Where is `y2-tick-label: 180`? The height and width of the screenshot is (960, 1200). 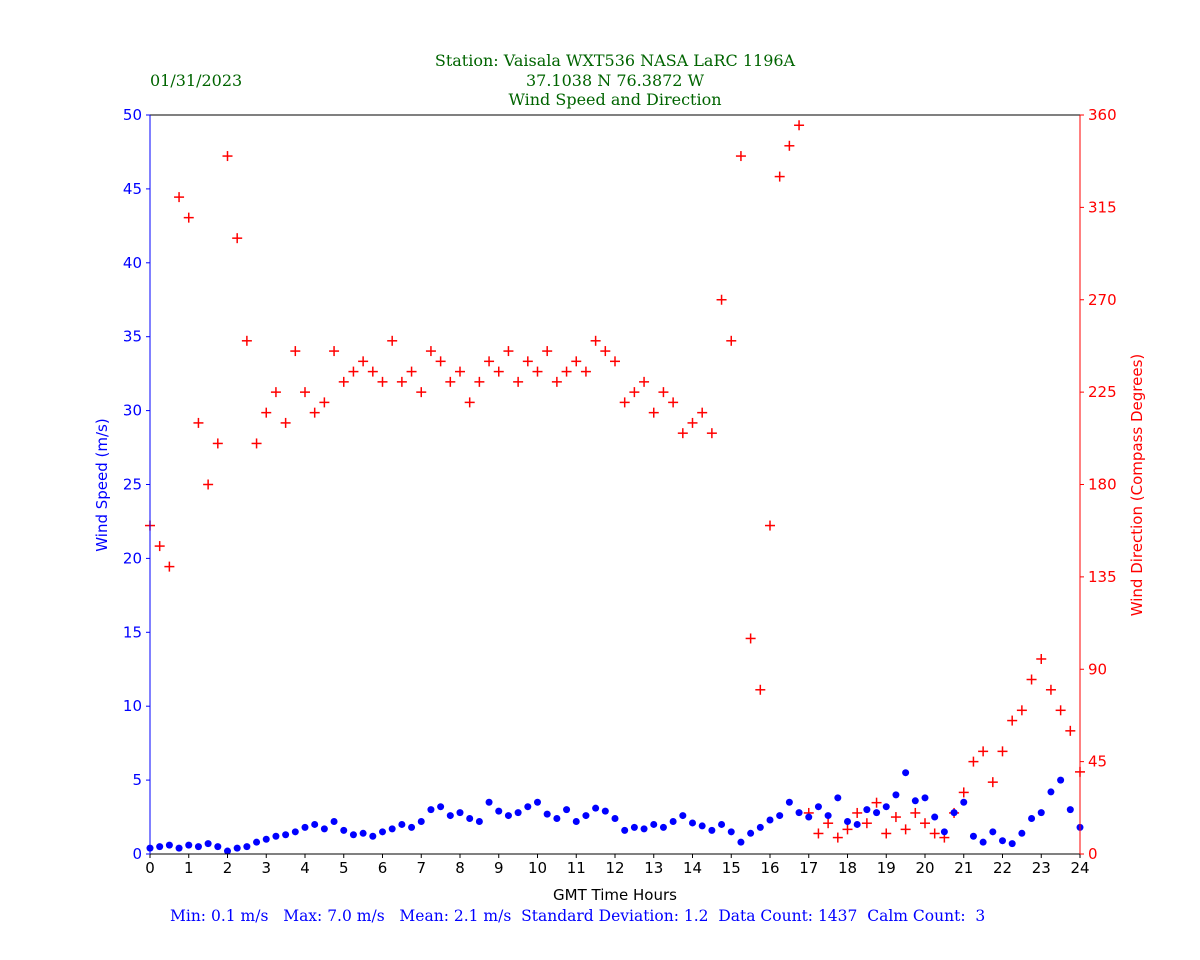 y2-tick-label: 180 is located at coordinates (1102, 485).